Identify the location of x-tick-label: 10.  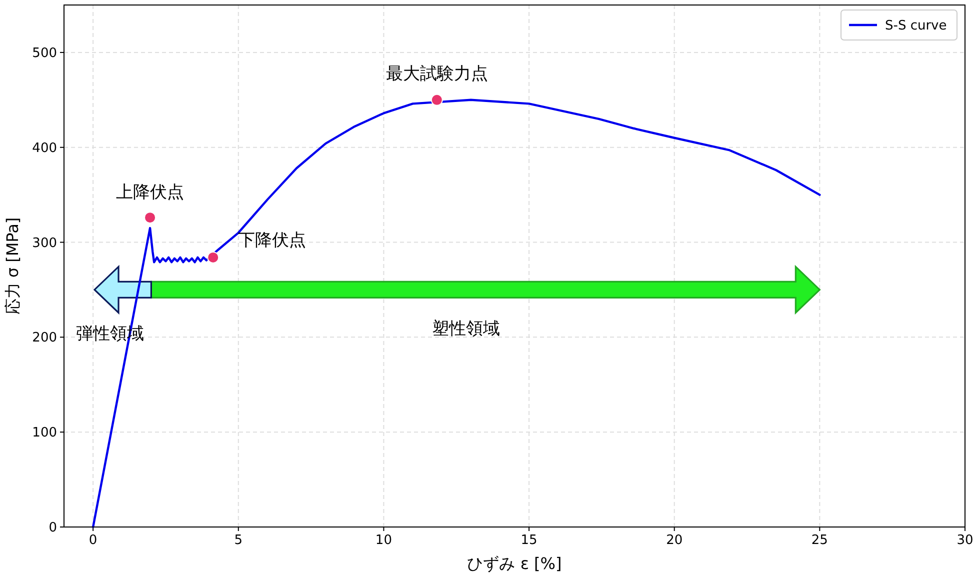
(383, 540).